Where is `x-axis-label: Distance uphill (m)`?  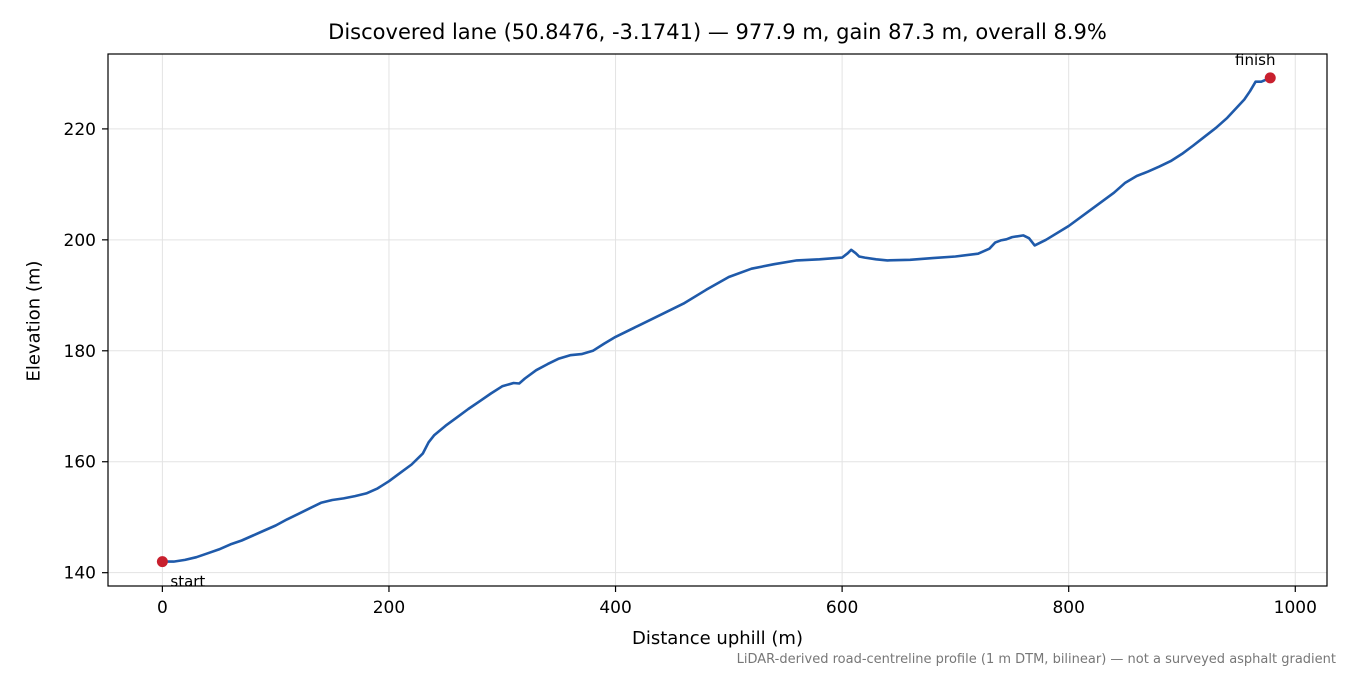
x-axis-label: Distance uphill (m) is located at coordinates (717, 638).